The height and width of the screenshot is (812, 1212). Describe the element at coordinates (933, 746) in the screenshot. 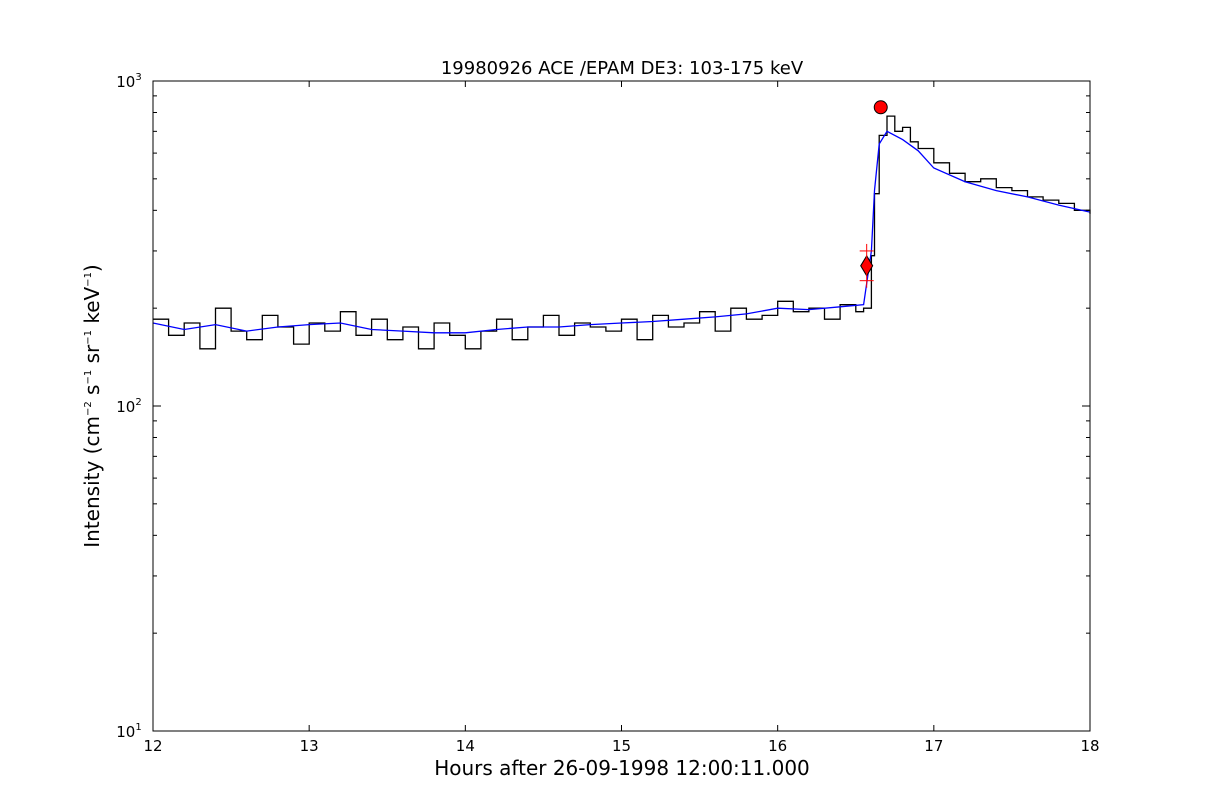

I see `x-tick-label: 17` at that location.